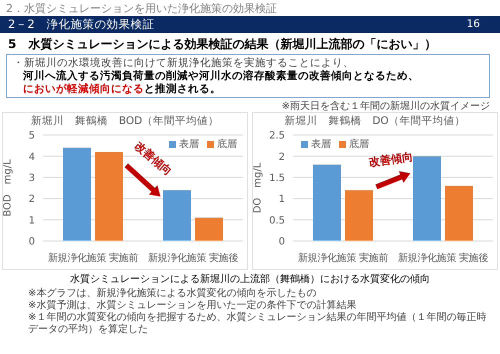 This screenshot has height=354, width=500. Describe the element at coordinates (141, 8) in the screenshot. I see `text: 2．水質シミュレーションを用いた浄化施策の効果検証` at that location.